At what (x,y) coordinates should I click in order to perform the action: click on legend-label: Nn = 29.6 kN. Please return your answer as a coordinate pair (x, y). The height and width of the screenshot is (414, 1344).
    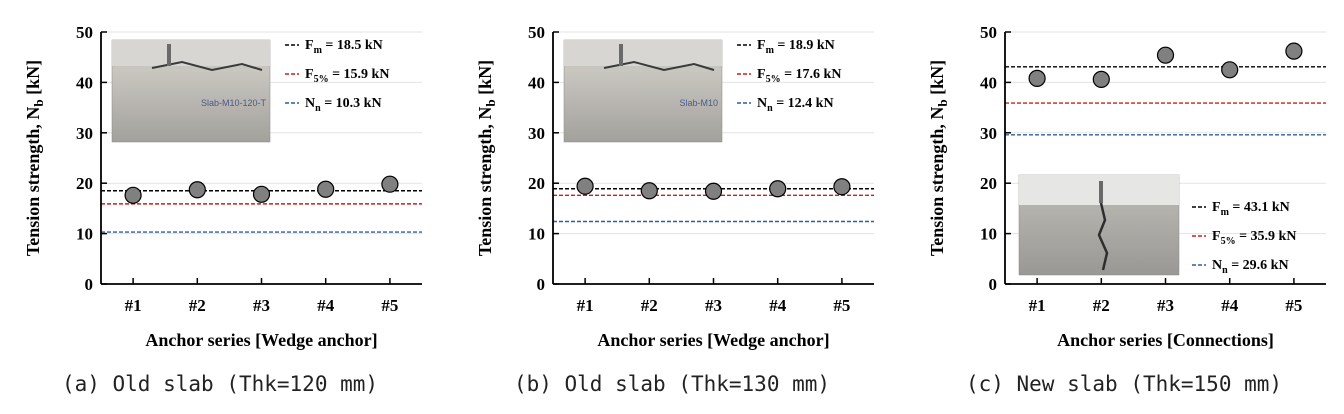
    Looking at the image, I should click on (1250, 267).